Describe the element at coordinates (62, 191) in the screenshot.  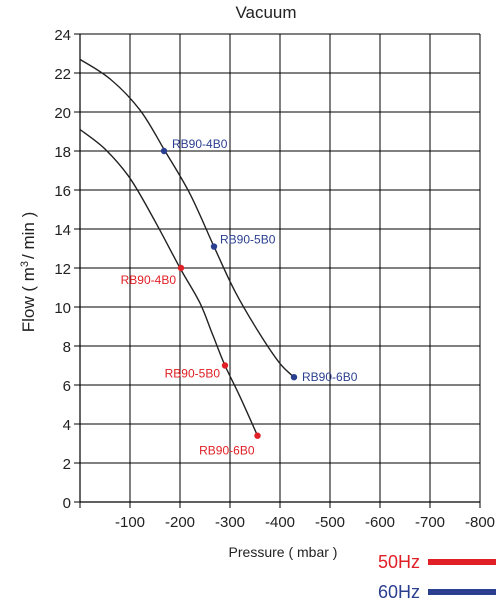
I see `y-tick-label: 16` at that location.